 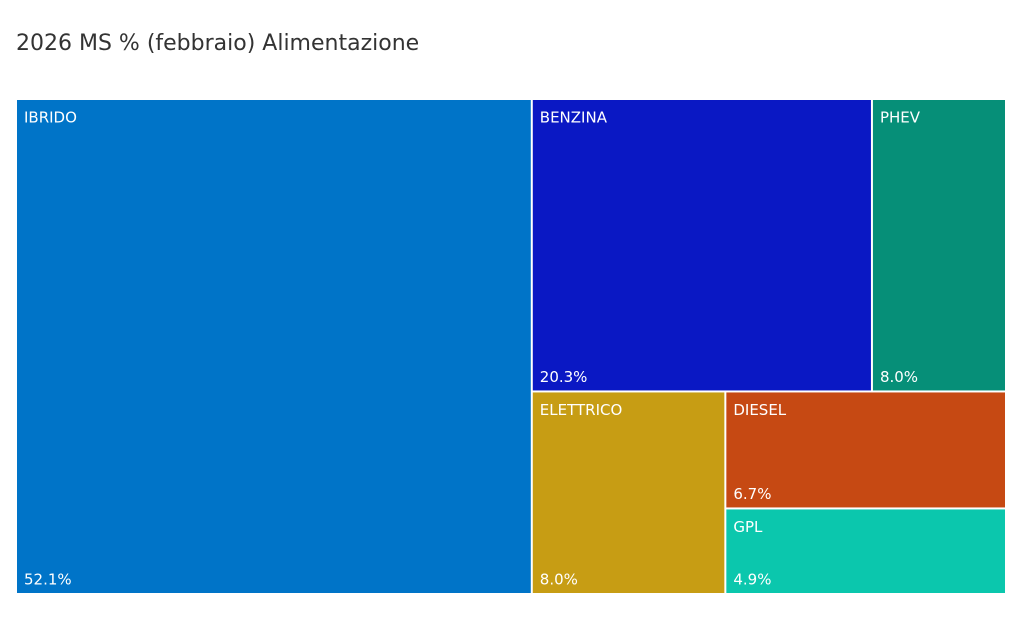 What do you see at coordinates (574, 118) in the screenshot?
I see `tile-label: BENZINA` at bounding box center [574, 118].